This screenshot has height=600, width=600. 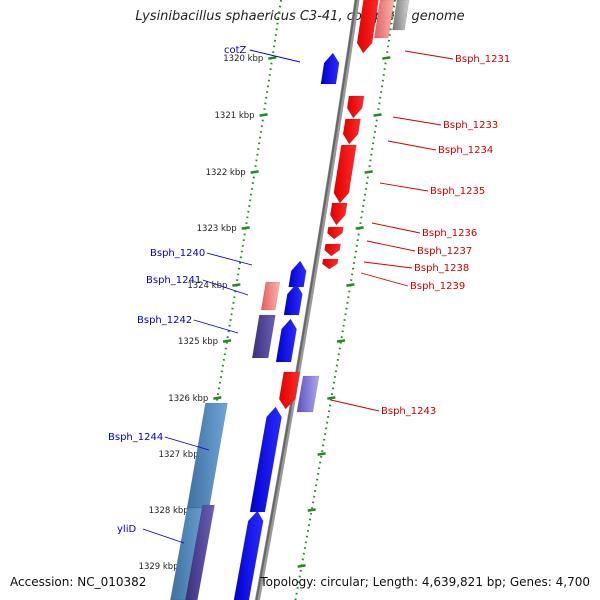 I want to click on reverse-gene-label: Bsph_1234, so click(x=465, y=150).